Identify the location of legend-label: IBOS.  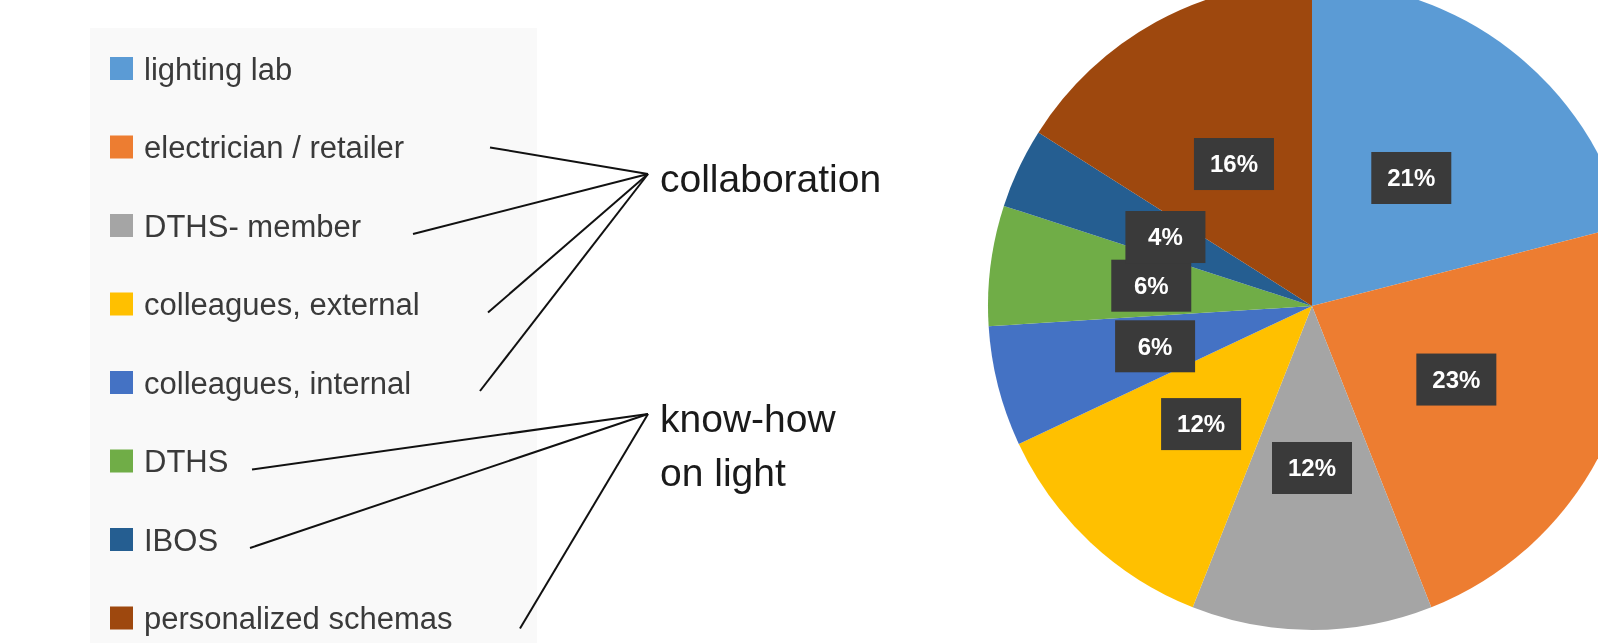
(181, 540).